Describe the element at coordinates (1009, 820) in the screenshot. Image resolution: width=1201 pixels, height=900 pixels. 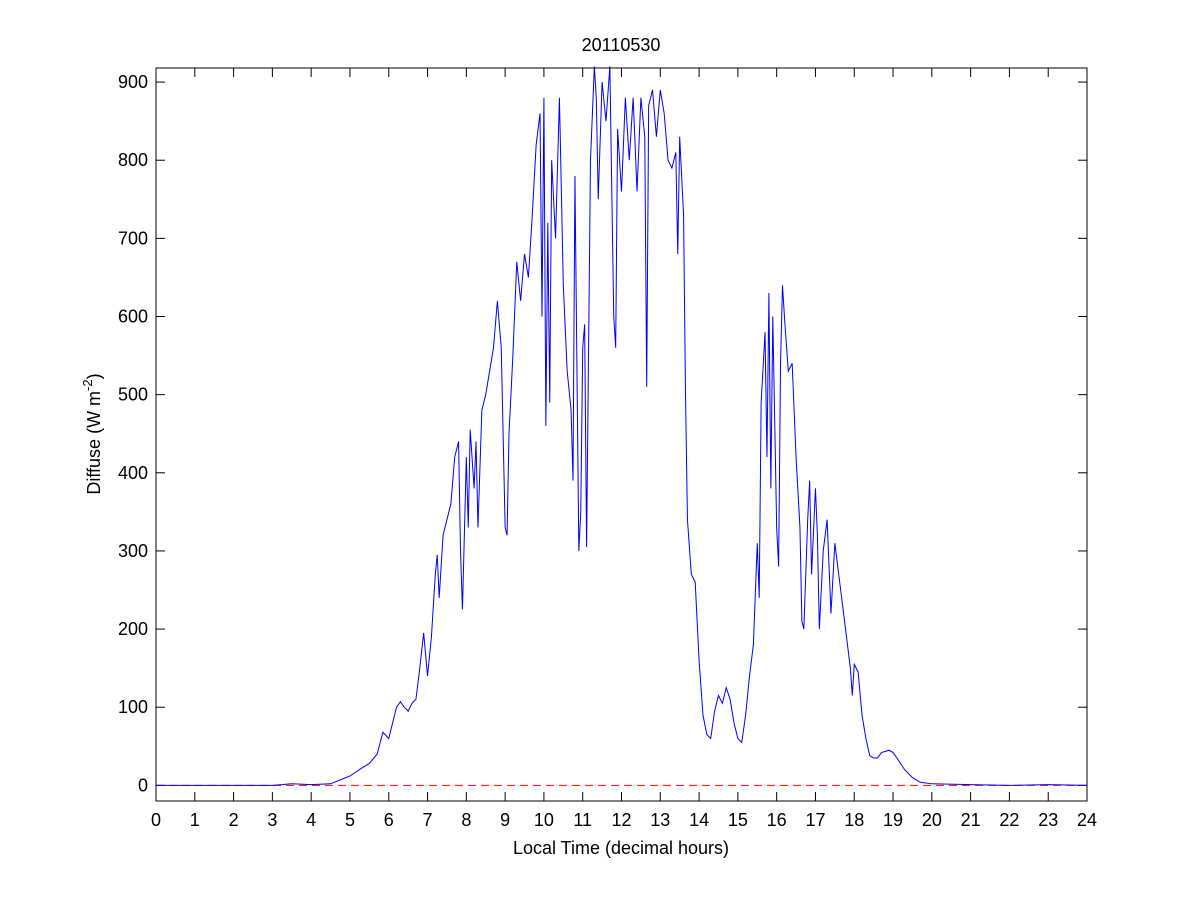
I see `x-tick-label: 22` at that location.